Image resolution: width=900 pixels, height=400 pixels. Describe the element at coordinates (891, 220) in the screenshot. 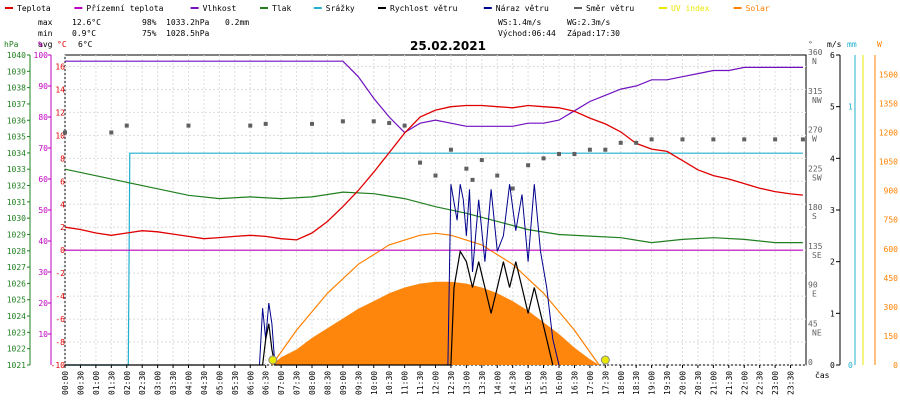

I see `solar-tick-label: 750` at that location.